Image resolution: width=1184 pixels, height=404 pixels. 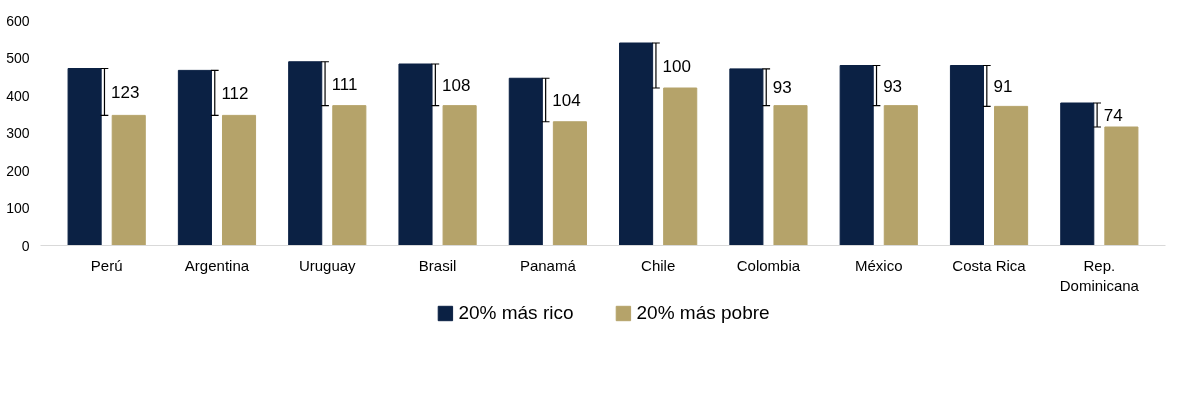 What do you see at coordinates (703, 313) in the screenshot?
I see `legend-label: 20% más pobre` at bounding box center [703, 313].